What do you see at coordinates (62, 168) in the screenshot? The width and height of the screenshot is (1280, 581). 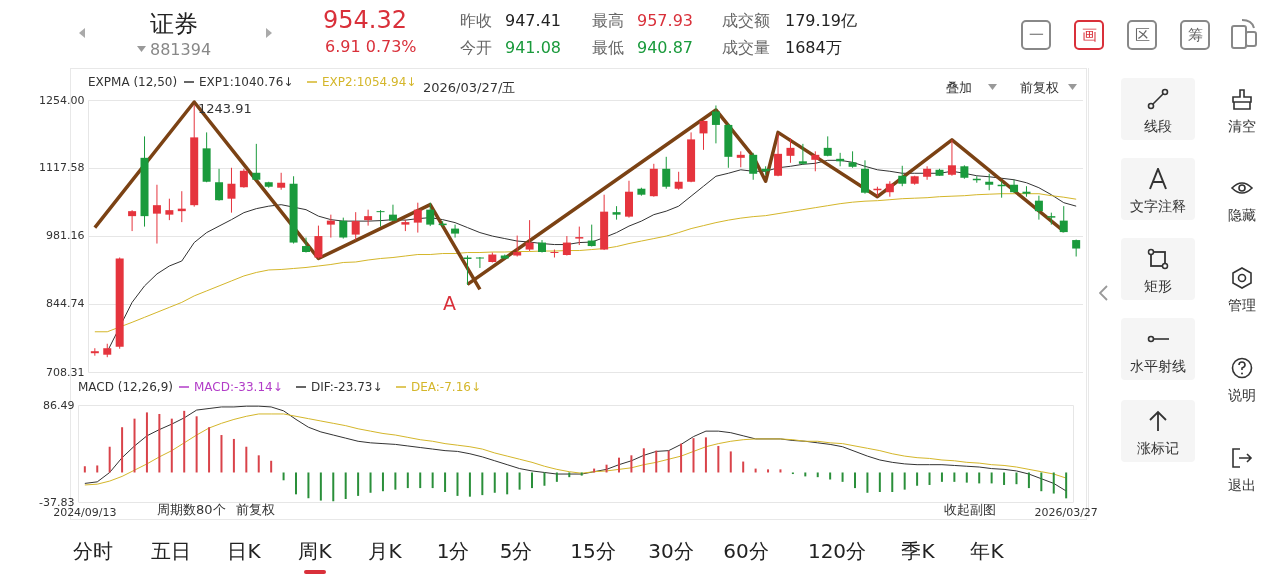 I see `y-tick-label: 1117.58` at bounding box center [62, 168].